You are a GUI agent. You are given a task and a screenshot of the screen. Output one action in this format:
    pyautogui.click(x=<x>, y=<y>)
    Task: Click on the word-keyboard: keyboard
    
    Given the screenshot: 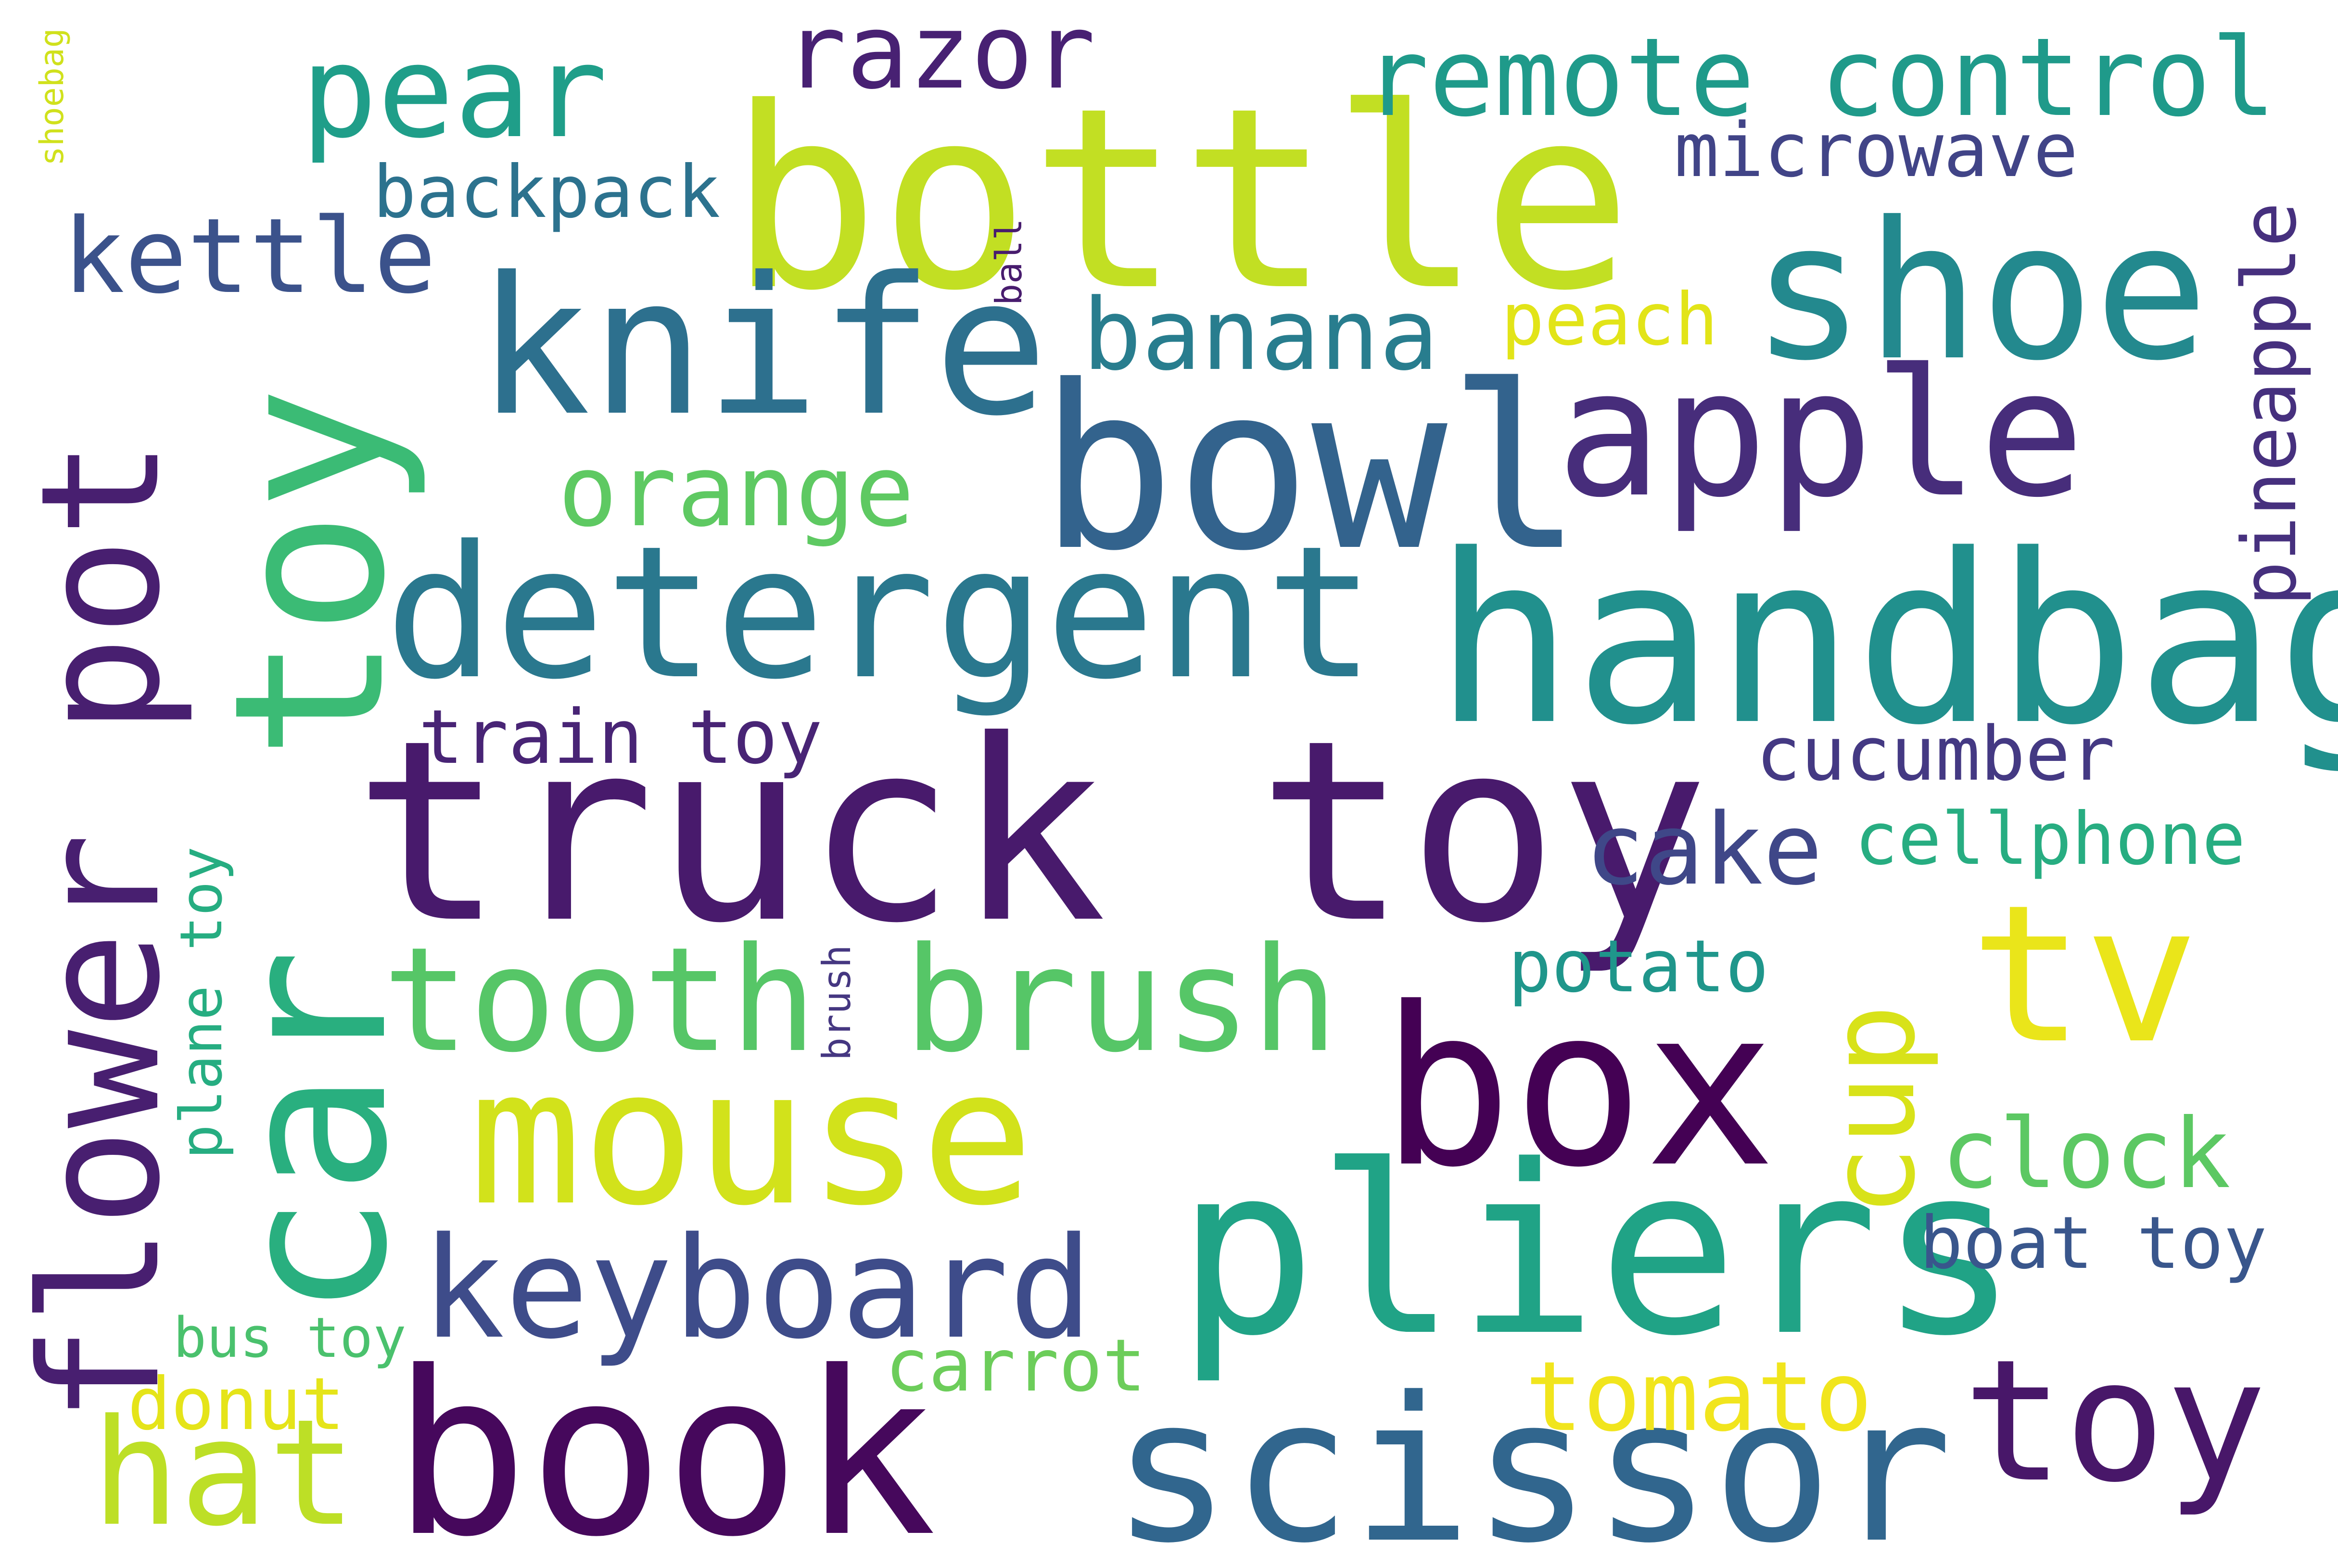 What is the action you would take?
    pyautogui.click(x=757, y=1289)
    